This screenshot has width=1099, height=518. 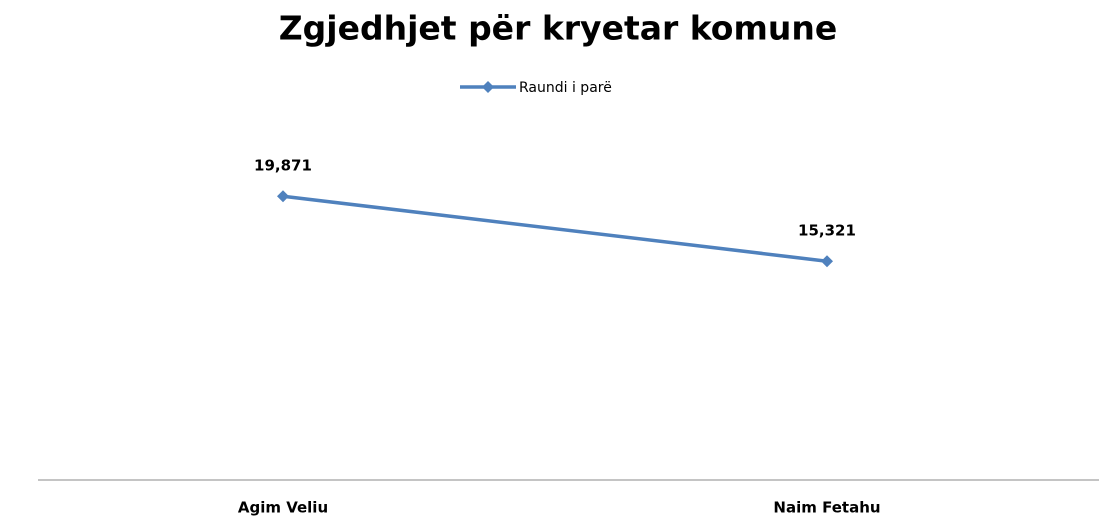 I want to click on x-tick-label: Naim Fetahu, so click(x=826, y=508).